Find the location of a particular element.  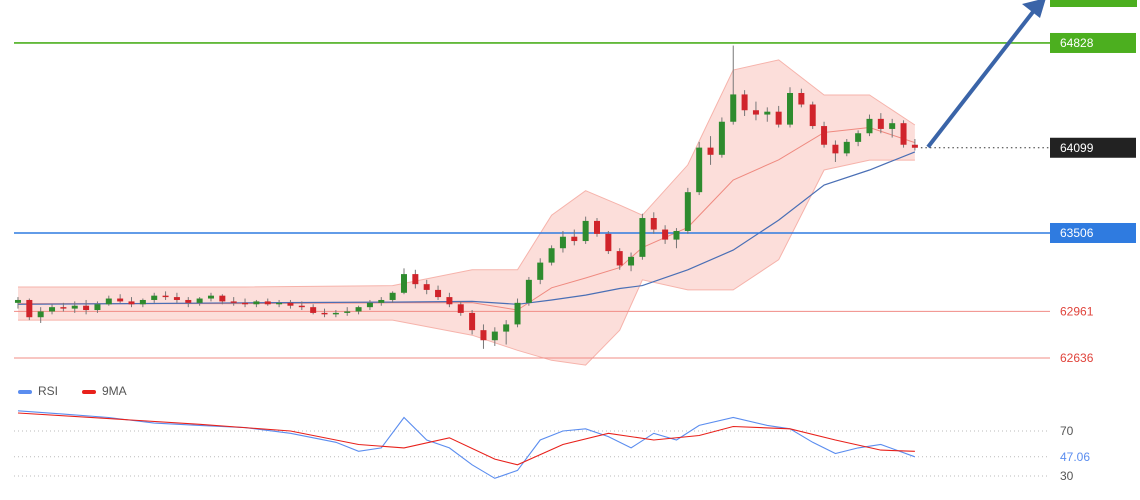

current-label: 47.06 is located at coordinates (1075, 457).